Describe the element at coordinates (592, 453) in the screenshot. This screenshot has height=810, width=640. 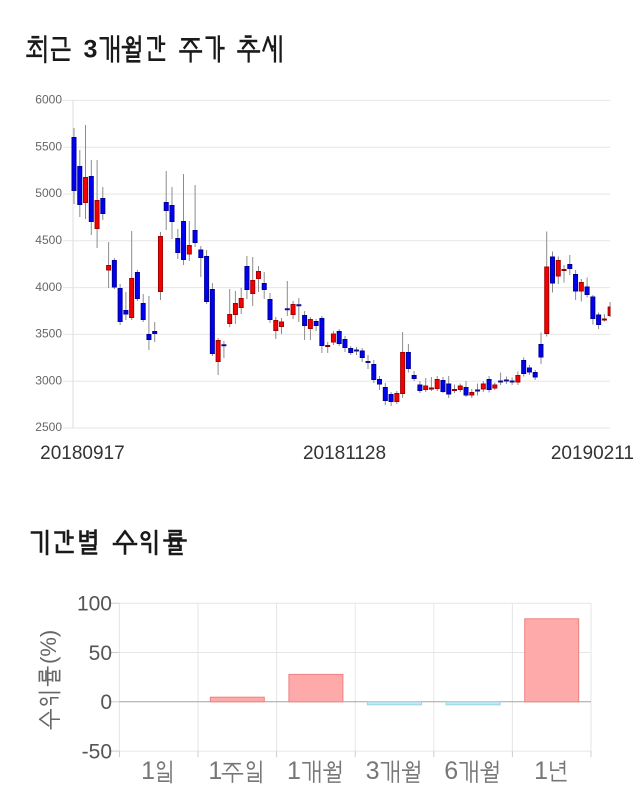
I see `svg-text: 20190211` at that location.